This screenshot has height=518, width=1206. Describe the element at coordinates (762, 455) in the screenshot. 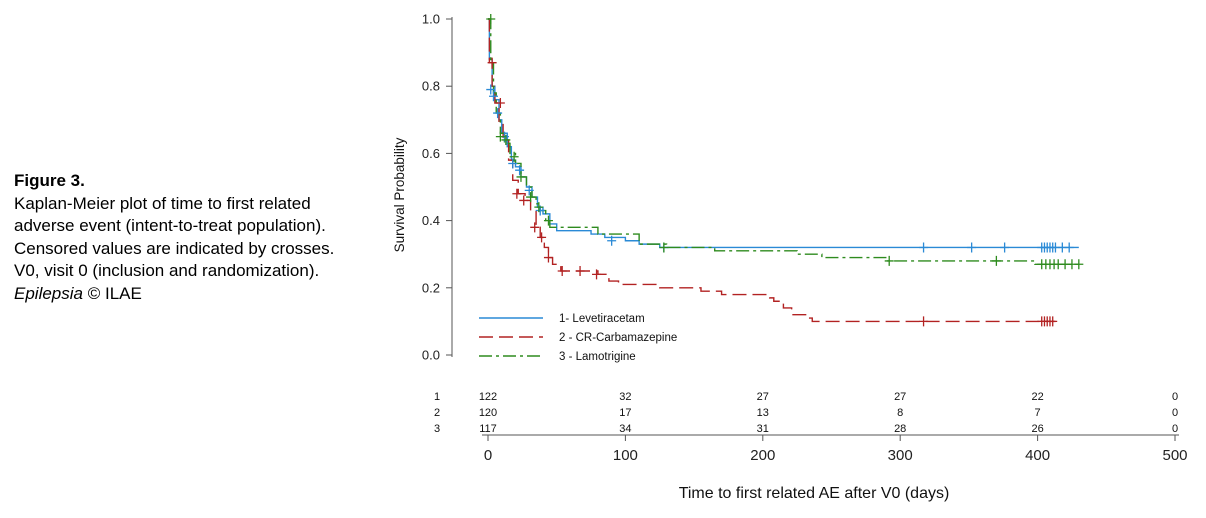

I see `x-tick-label: 200` at that location.